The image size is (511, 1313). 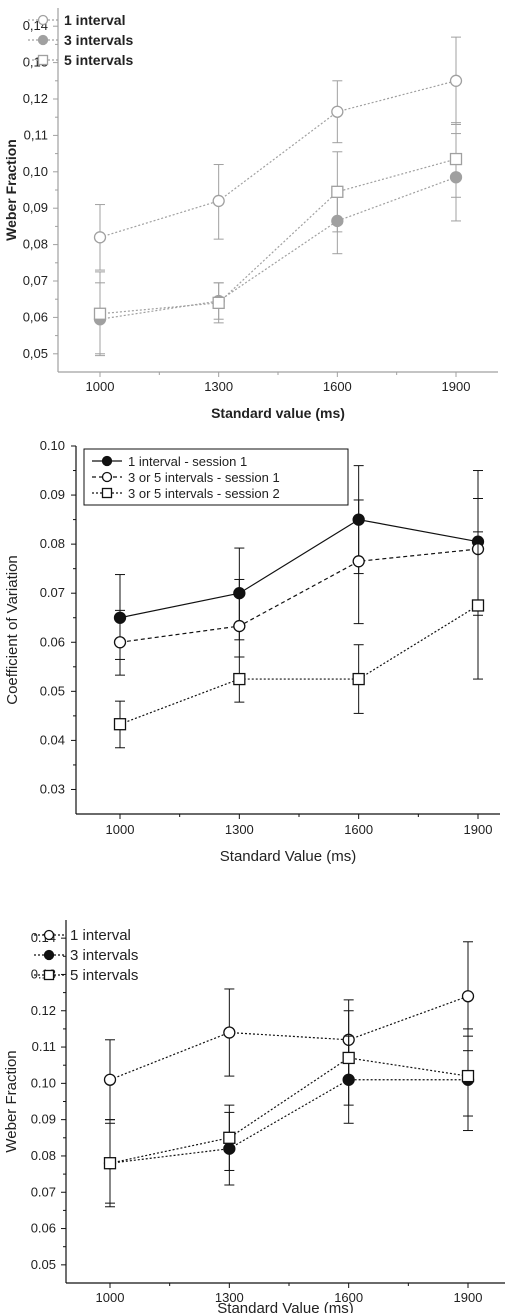 What do you see at coordinates (35, 316) in the screenshot?
I see `y-tick-label: 0,06` at bounding box center [35, 316].